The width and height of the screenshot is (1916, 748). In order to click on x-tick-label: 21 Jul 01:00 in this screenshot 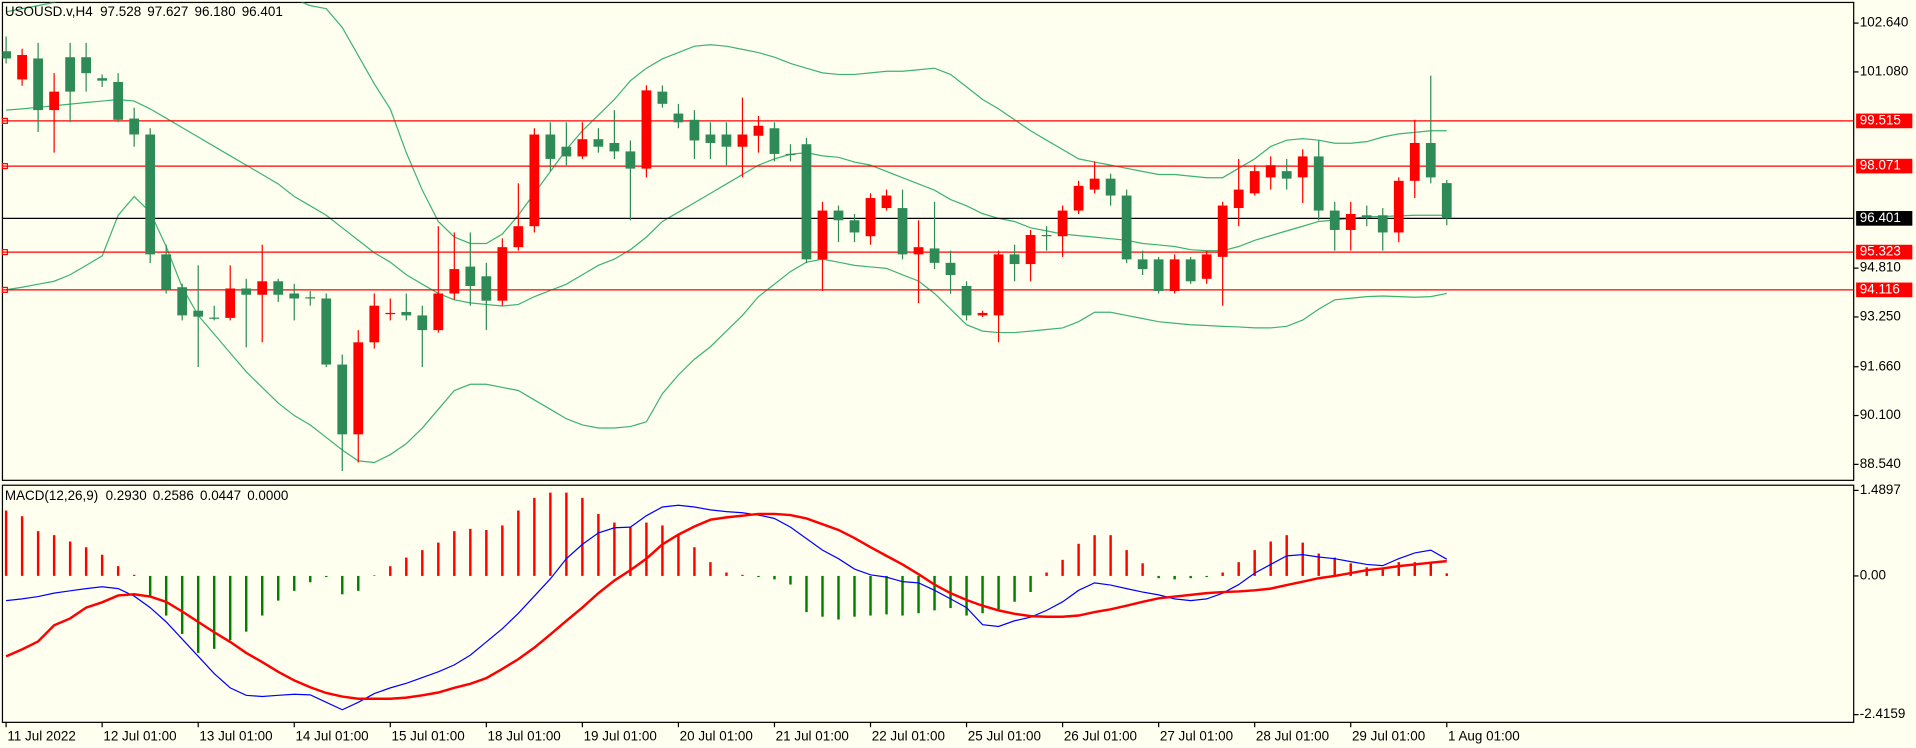, I will do `click(812, 736)`.